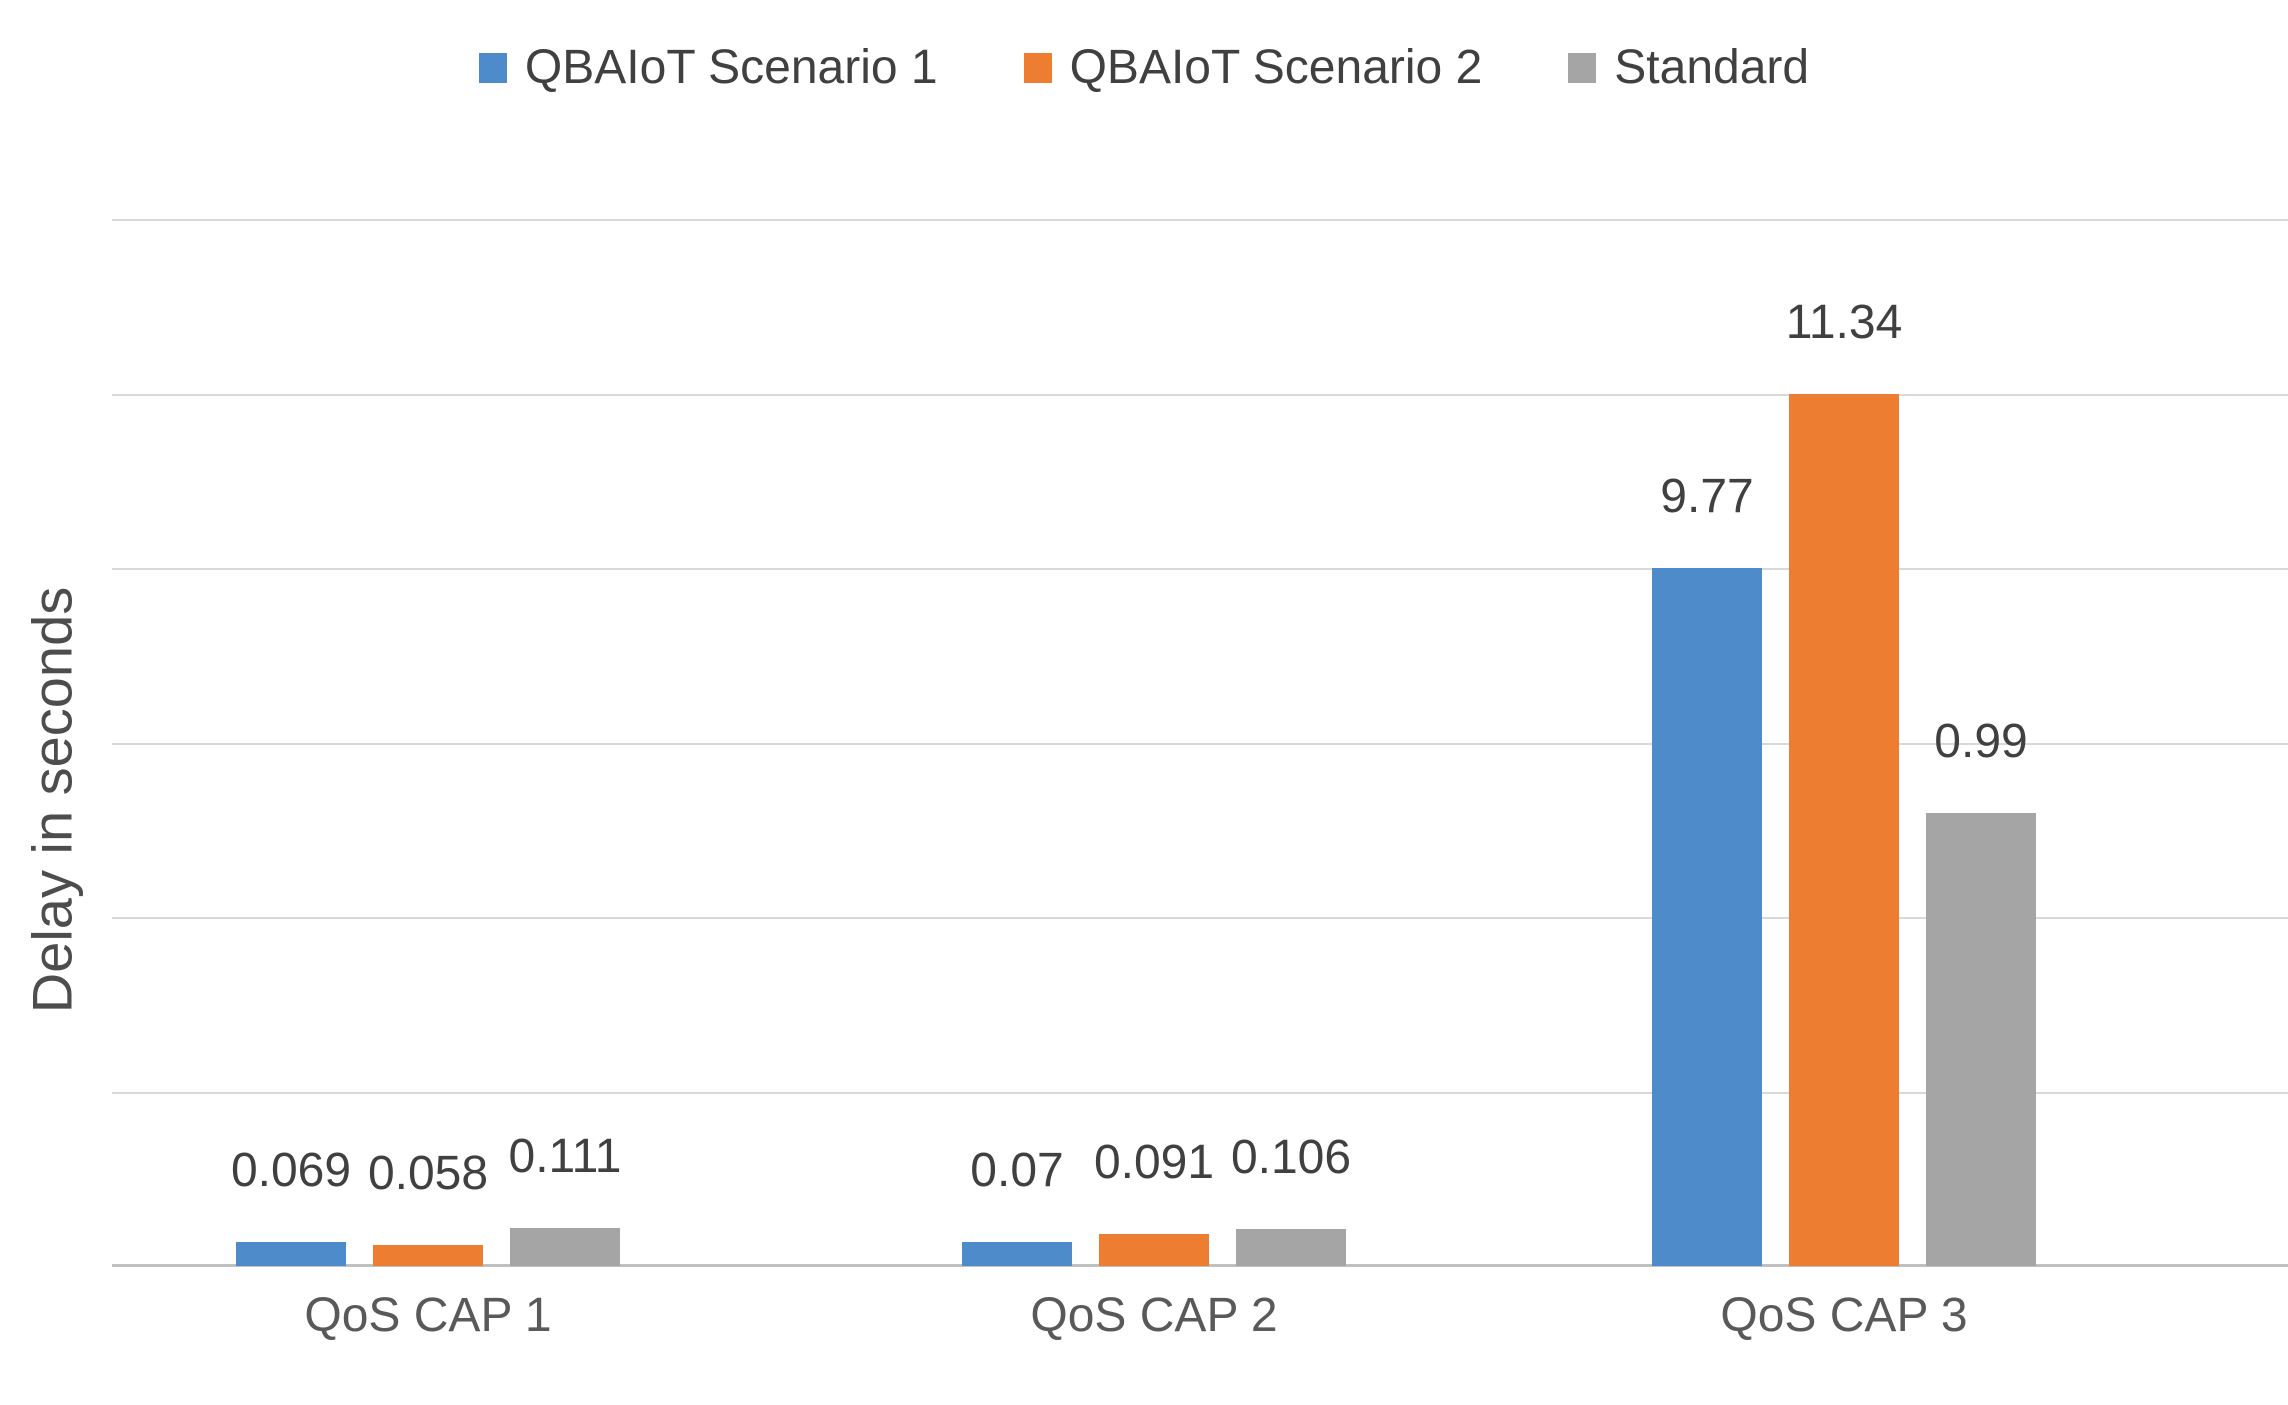 This screenshot has width=2288, height=1405. What do you see at coordinates (1017, 1170) in the screenshot?
I see `bar-value-label: 0.07` at bounding box center [1017, 1170].